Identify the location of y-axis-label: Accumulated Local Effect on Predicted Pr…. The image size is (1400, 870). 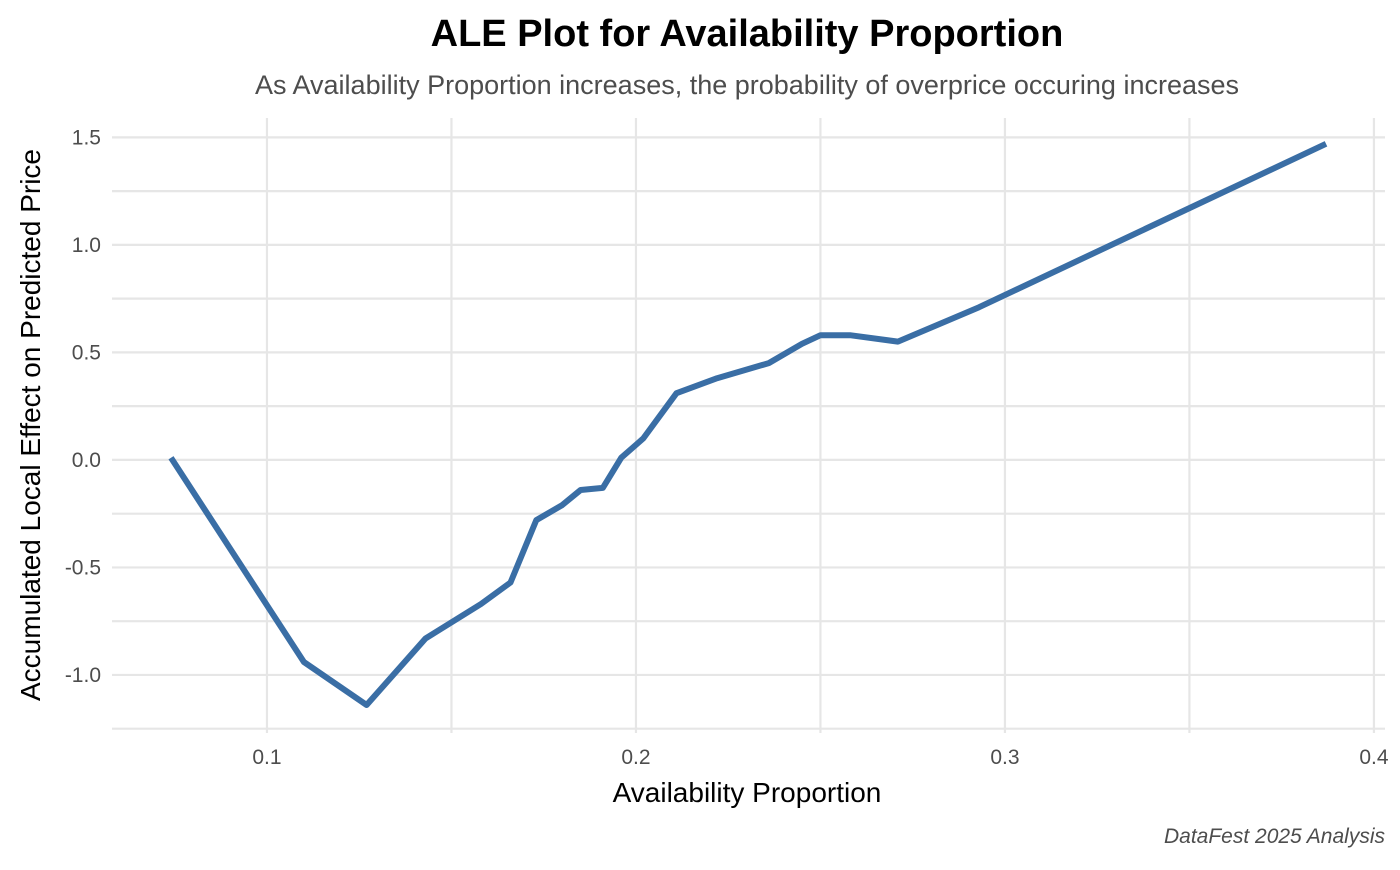
(30, 425).